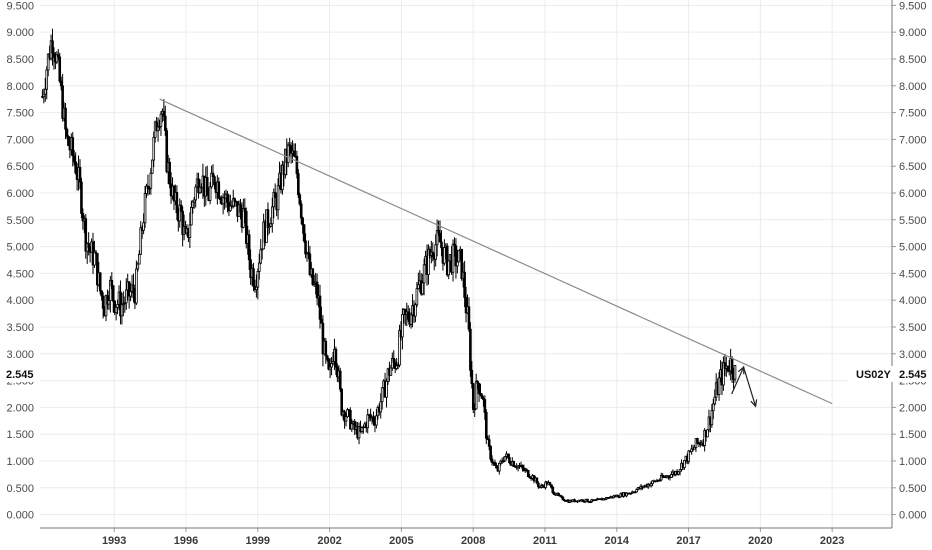 The width and height of the screenshot is (932, 550). Describe the element at coordinates (913, 114) in the screenshot. I see `y-tick-label-right: 7.500` at that location.